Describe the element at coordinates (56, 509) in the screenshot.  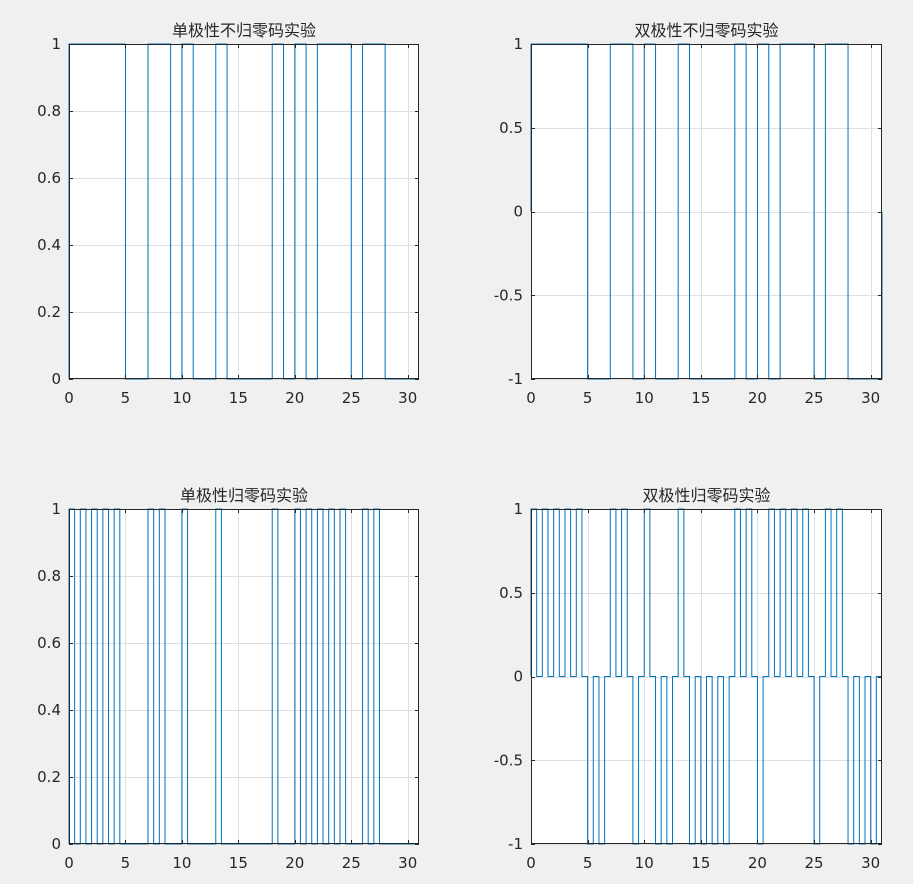
I see `y-tick-label-3-5: 1` at that location.